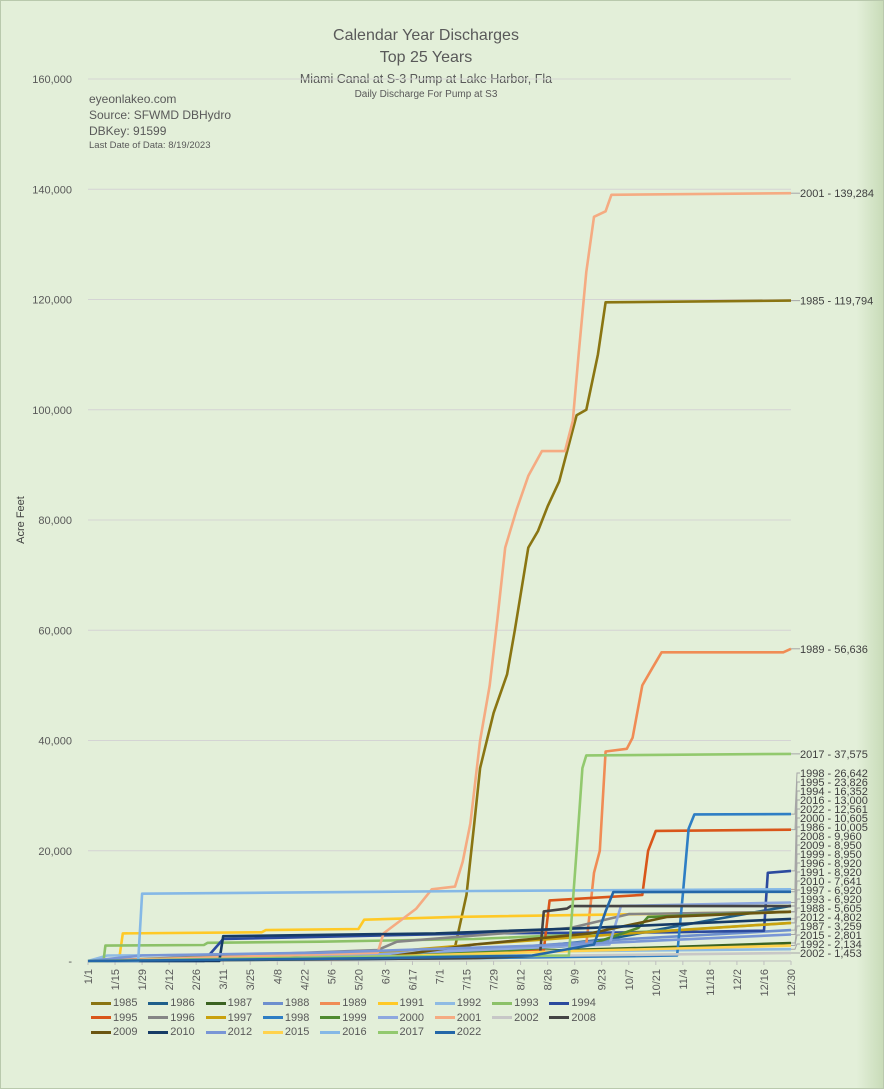  What do you see at coordinates (354, 1017) in the screenshot?
I see `legend-label: 1999` at bounding box center [354, 1017].